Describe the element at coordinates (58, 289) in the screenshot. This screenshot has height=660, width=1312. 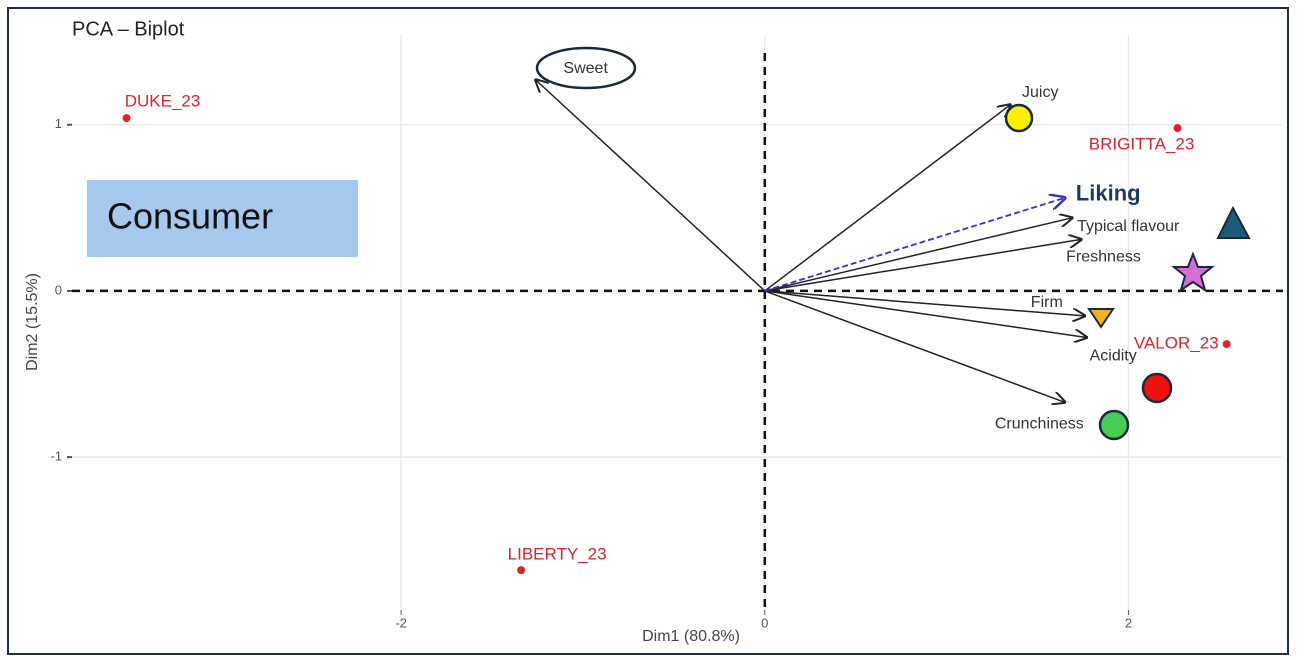
I see `y-tick-label: 0` at that location.